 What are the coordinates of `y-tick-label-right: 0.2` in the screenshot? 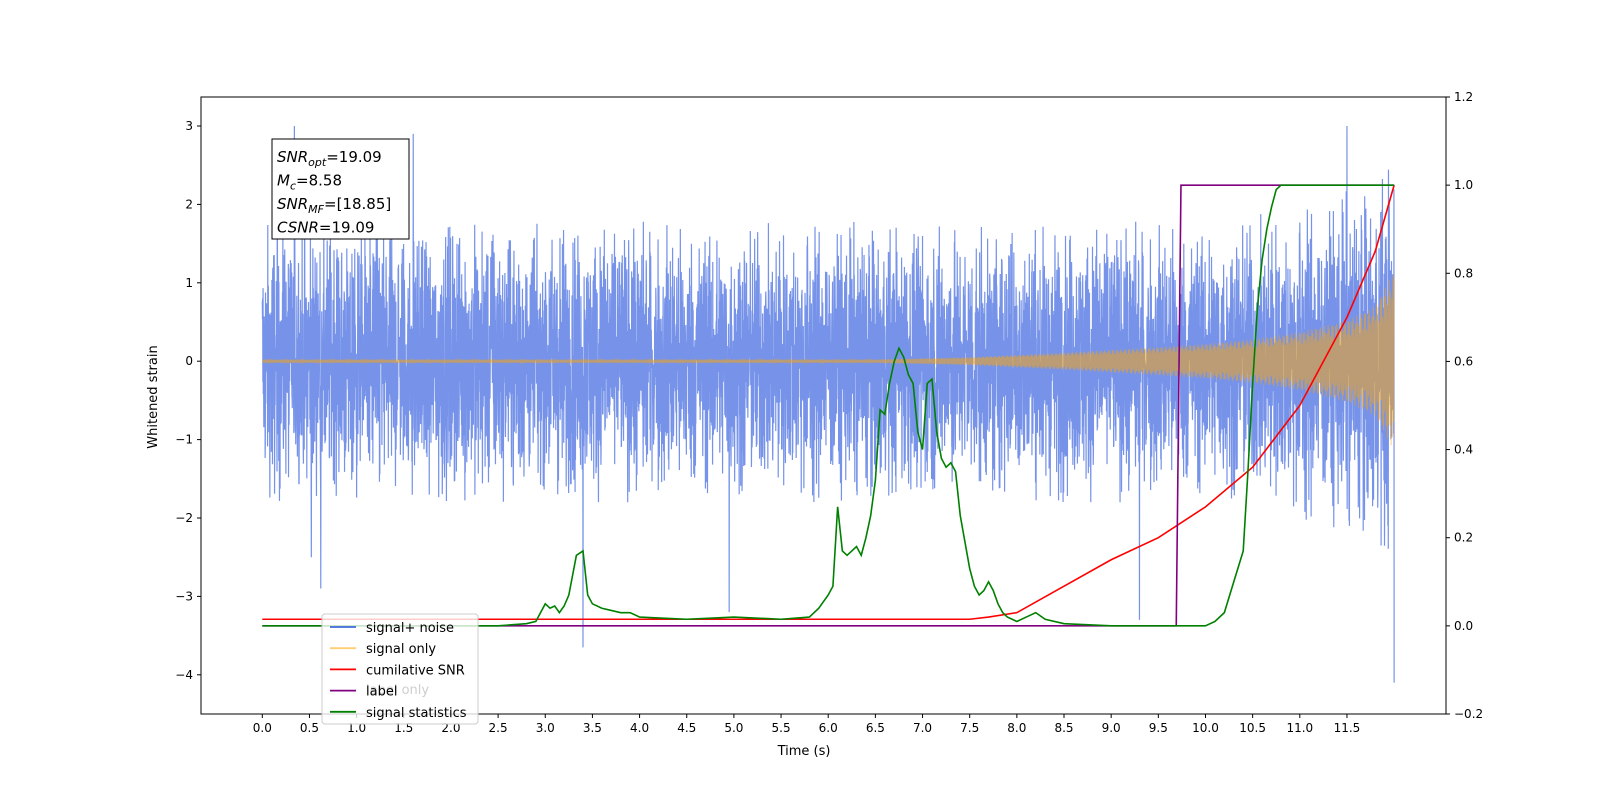 It's located at (1463, 538).